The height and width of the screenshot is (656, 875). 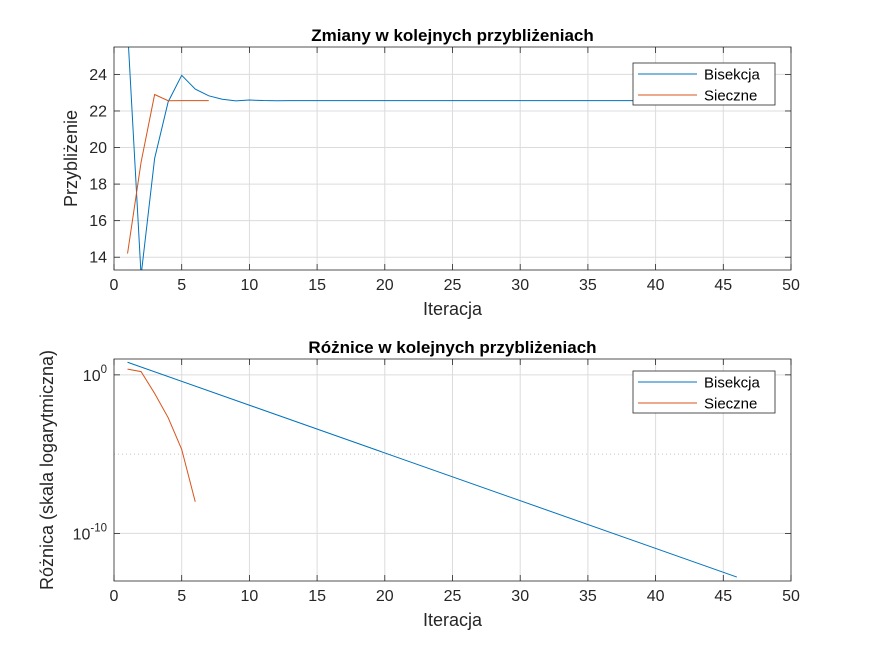 I want to click on y-tick-label: 22, so click(x=98, y=111).